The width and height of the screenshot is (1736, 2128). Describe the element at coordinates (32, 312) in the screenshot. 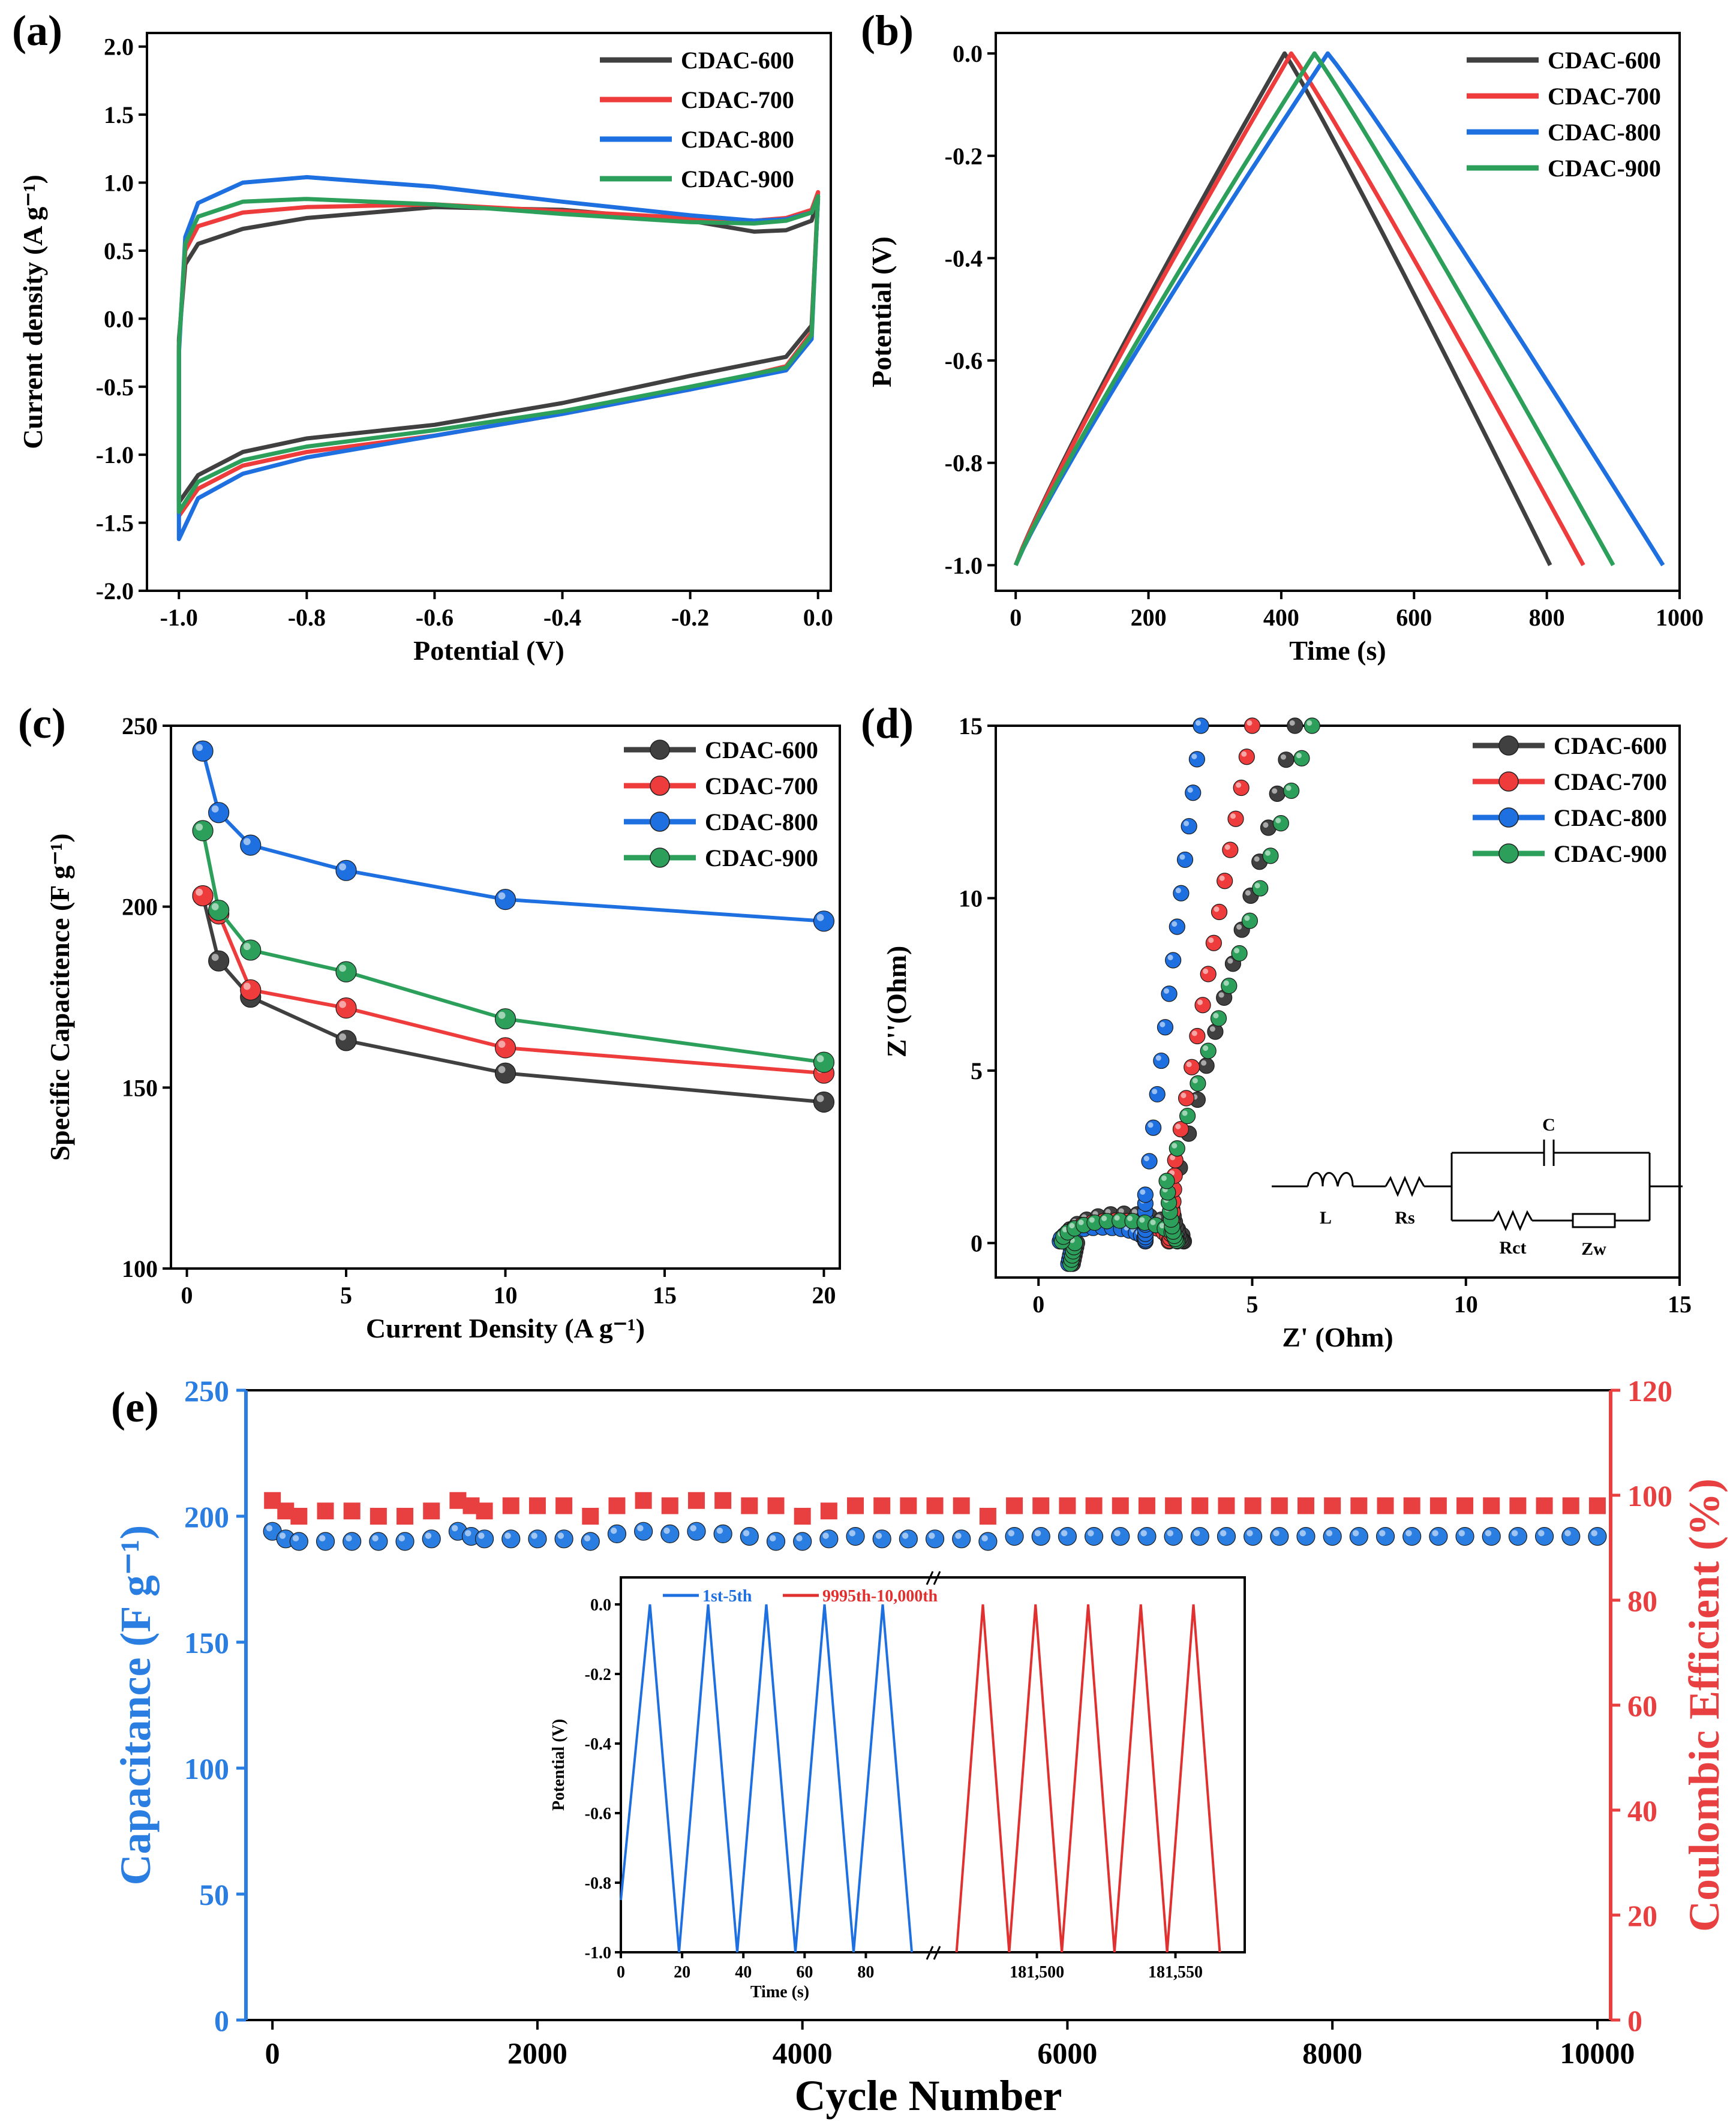

I see `y-axis-label: Current density (A g⁻¹)` at that location.